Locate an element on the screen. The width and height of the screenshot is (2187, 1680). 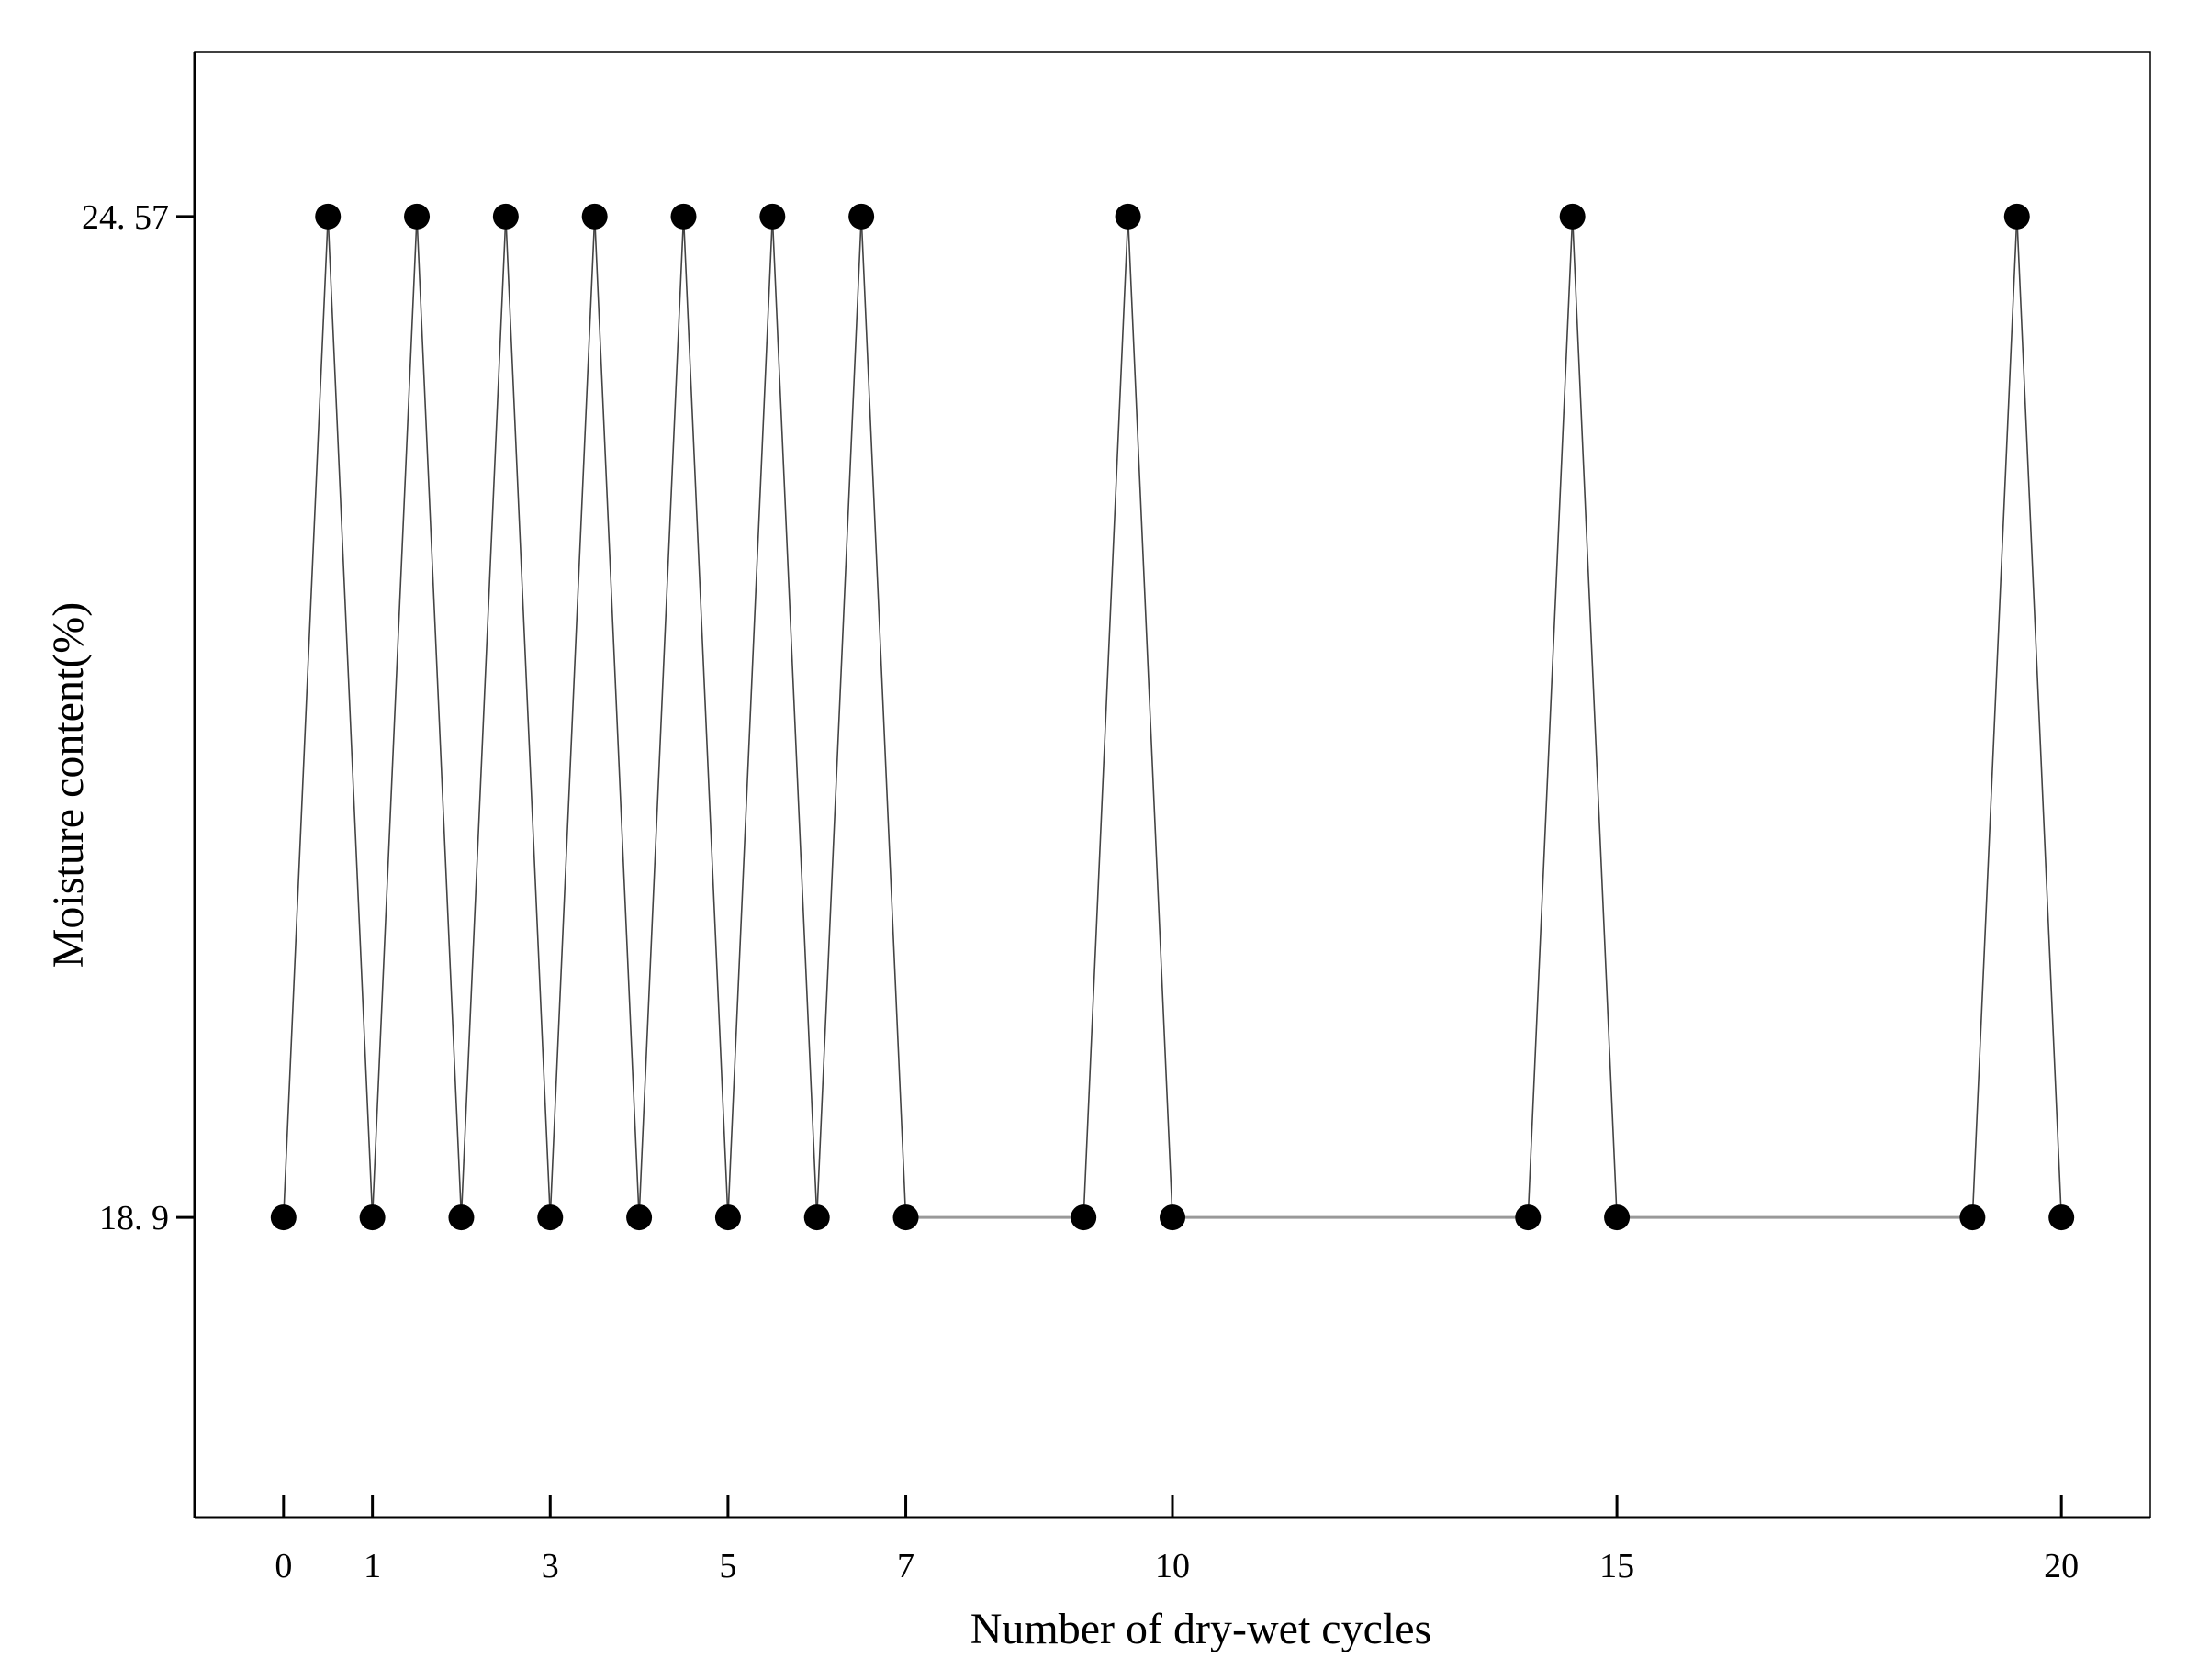
x-tick-label: 1 is located at coordinates (372, 1566).